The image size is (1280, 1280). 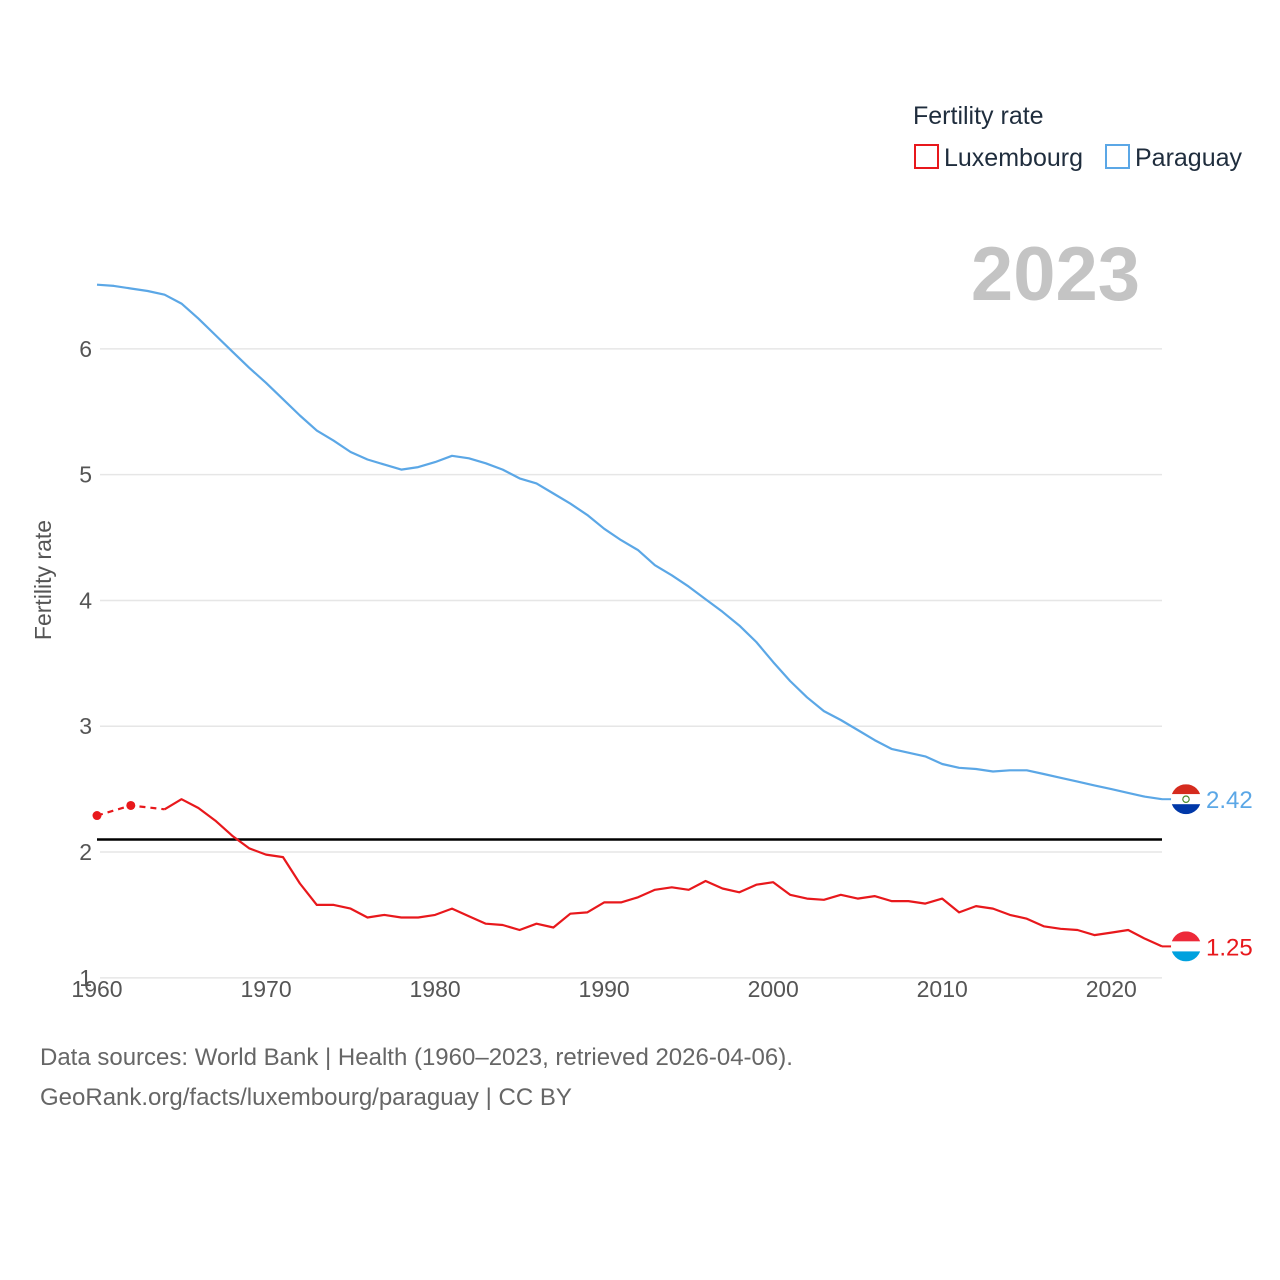 I want to click on x-axis-ticks: 1960 1970 1980 1990 2000 2010 2020, so click(x=603, y=989).